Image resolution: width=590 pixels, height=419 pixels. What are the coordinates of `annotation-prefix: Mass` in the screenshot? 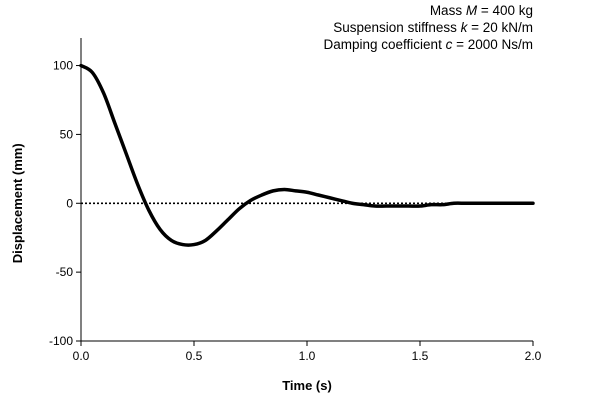 It's located at (448, 10).